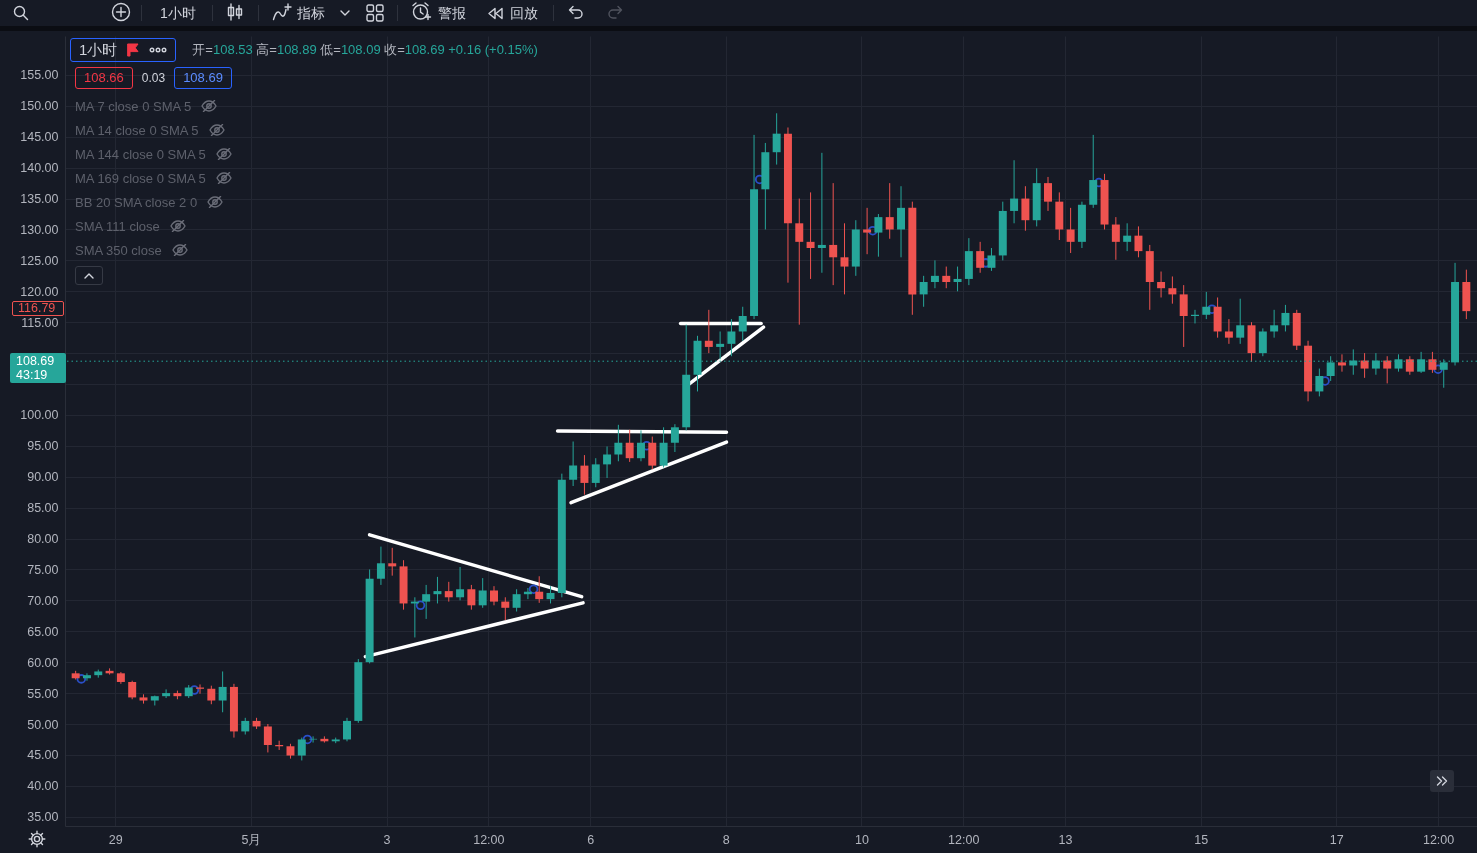  Describe the element at coordinates (136, 202) in the screenshot. I see `annotation: BB 20 SMA close 2 0` at that location.